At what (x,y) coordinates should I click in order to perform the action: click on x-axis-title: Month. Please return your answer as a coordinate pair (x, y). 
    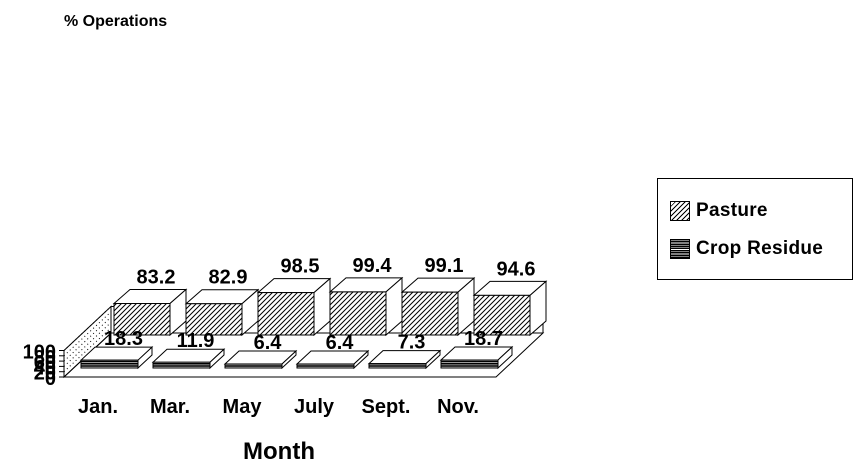
    Looking at the image, I should click on (279, 450).